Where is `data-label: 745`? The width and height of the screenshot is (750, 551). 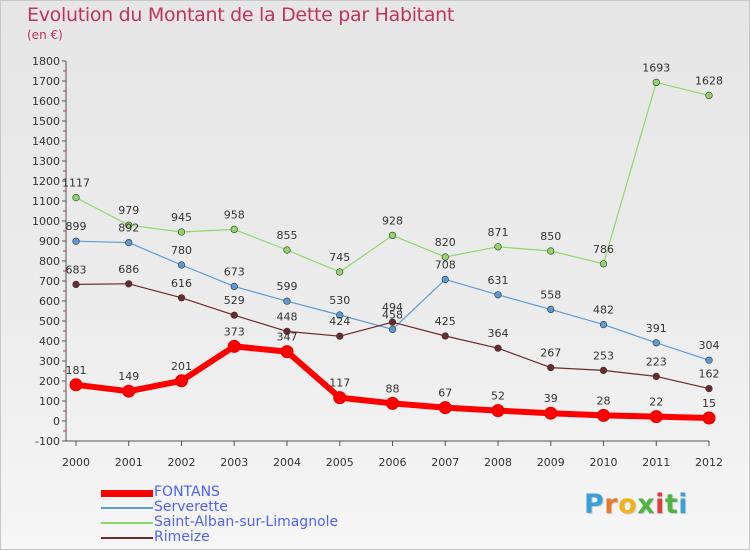
data-label: 745 is located at coordinates (339, 257).